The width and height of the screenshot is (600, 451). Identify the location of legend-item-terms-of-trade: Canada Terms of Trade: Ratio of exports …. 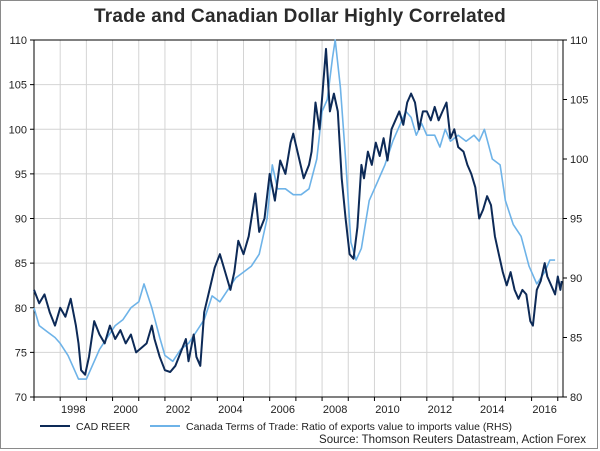
(331, 427).